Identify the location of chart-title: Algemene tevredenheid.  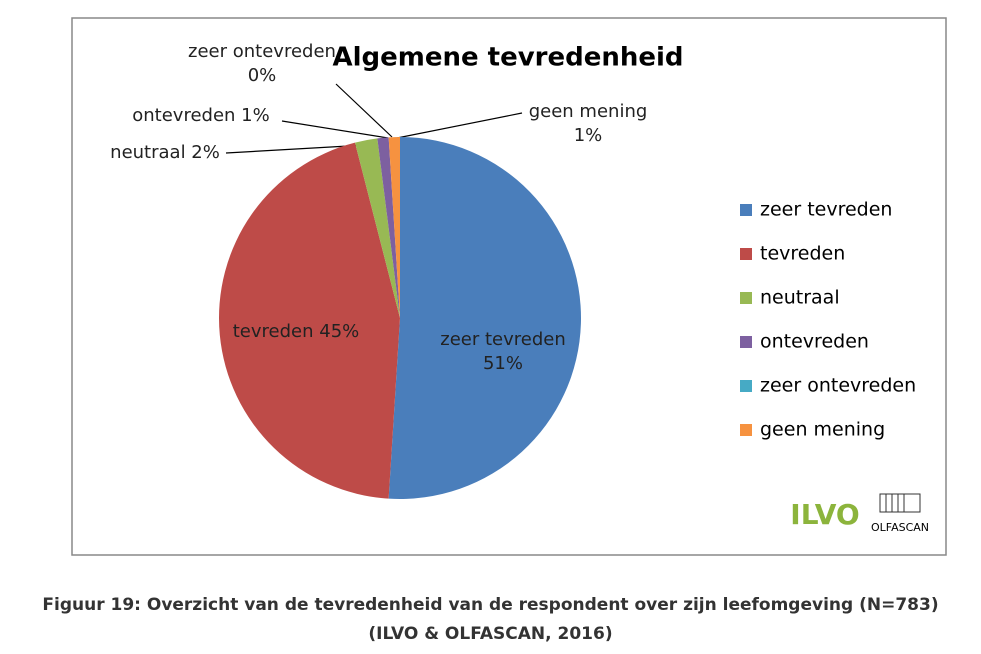
(507, 58).